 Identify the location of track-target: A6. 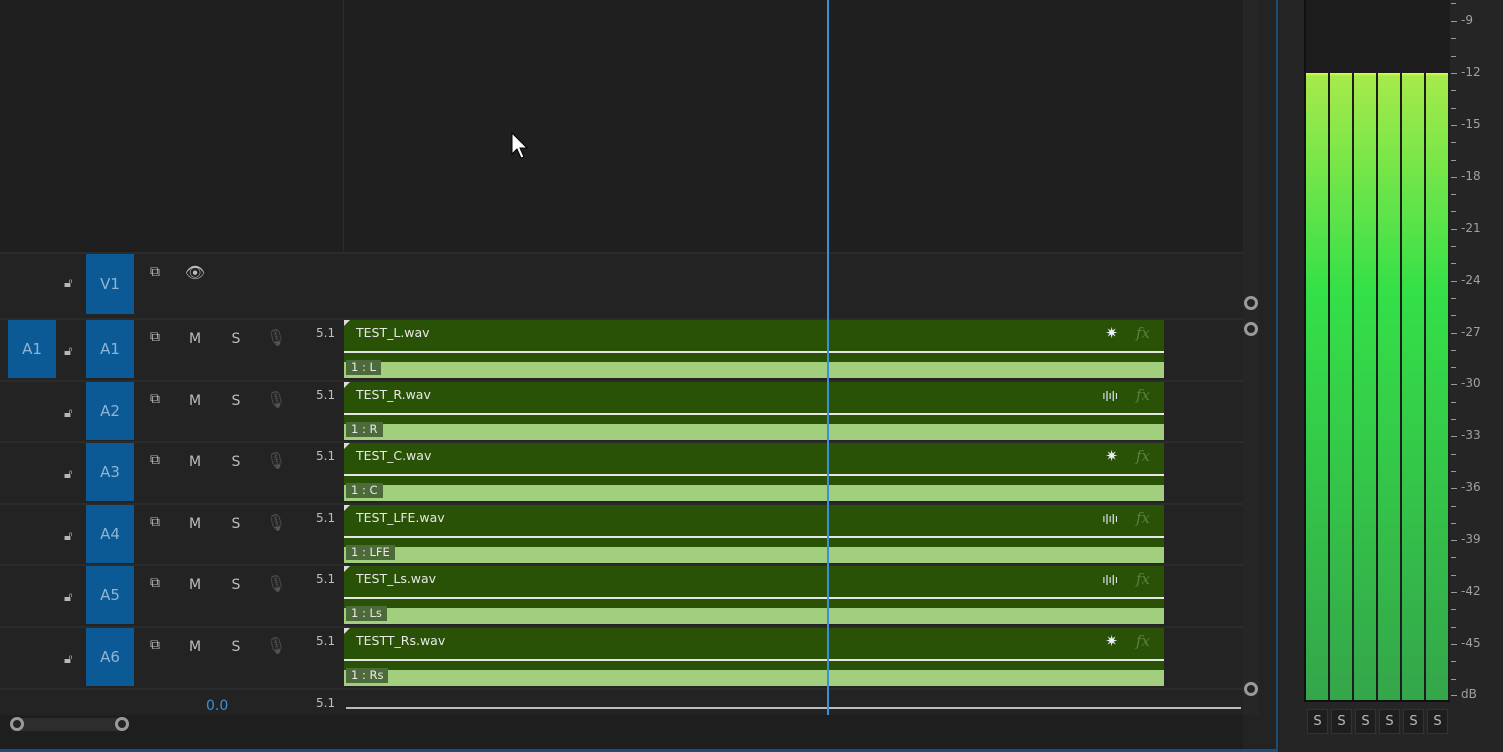
(110, 657).